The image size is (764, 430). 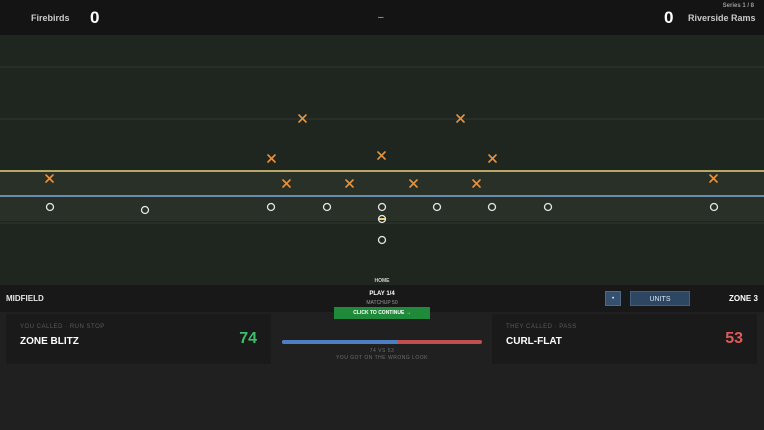 I want to click on your-share-fill, so click(x=340, y=342).